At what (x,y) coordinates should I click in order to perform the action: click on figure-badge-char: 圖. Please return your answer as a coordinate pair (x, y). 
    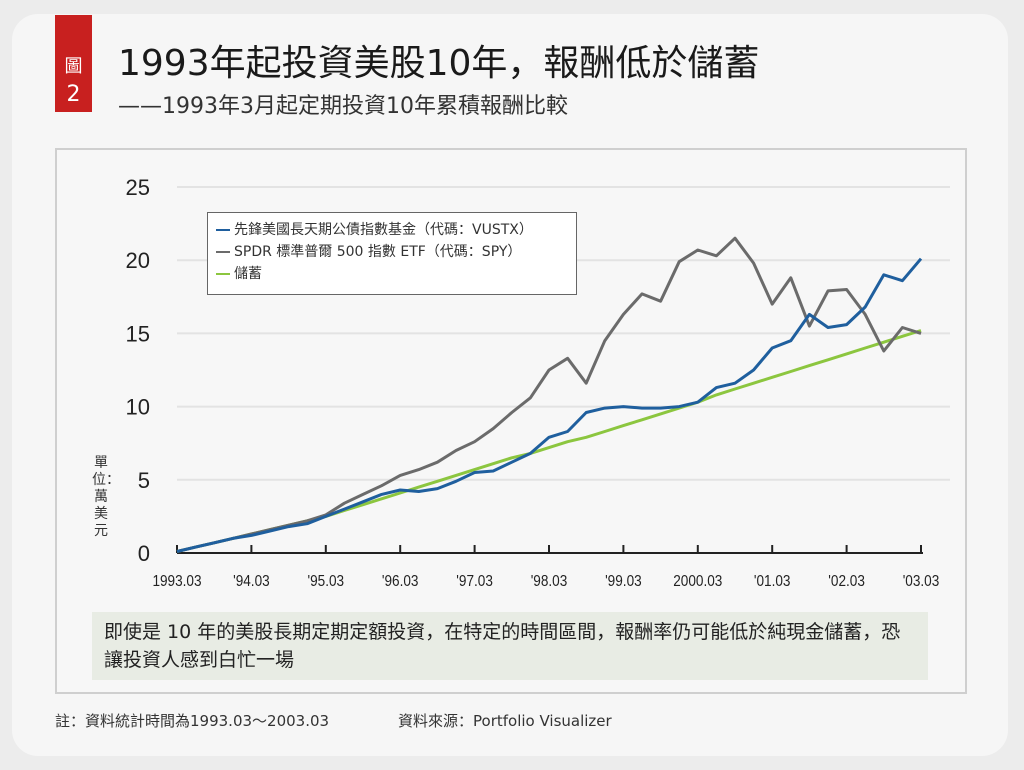
    Looking at the image, I should click on (73, 66).